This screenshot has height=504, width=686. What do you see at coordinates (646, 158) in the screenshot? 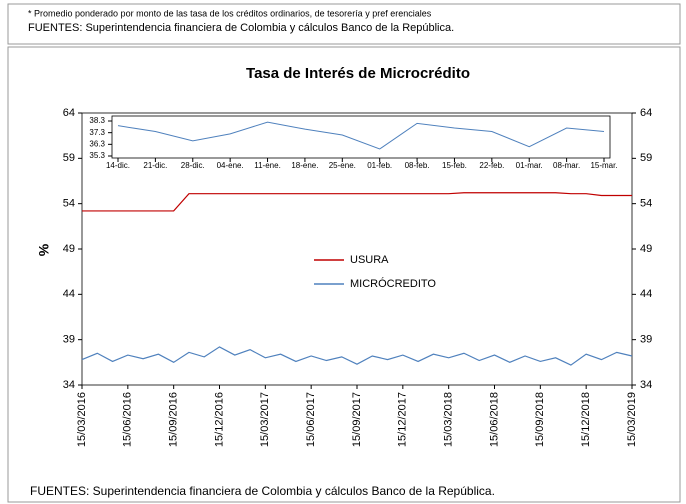
I see `y2-tick-label: 59` at bounding box center [646, 158].